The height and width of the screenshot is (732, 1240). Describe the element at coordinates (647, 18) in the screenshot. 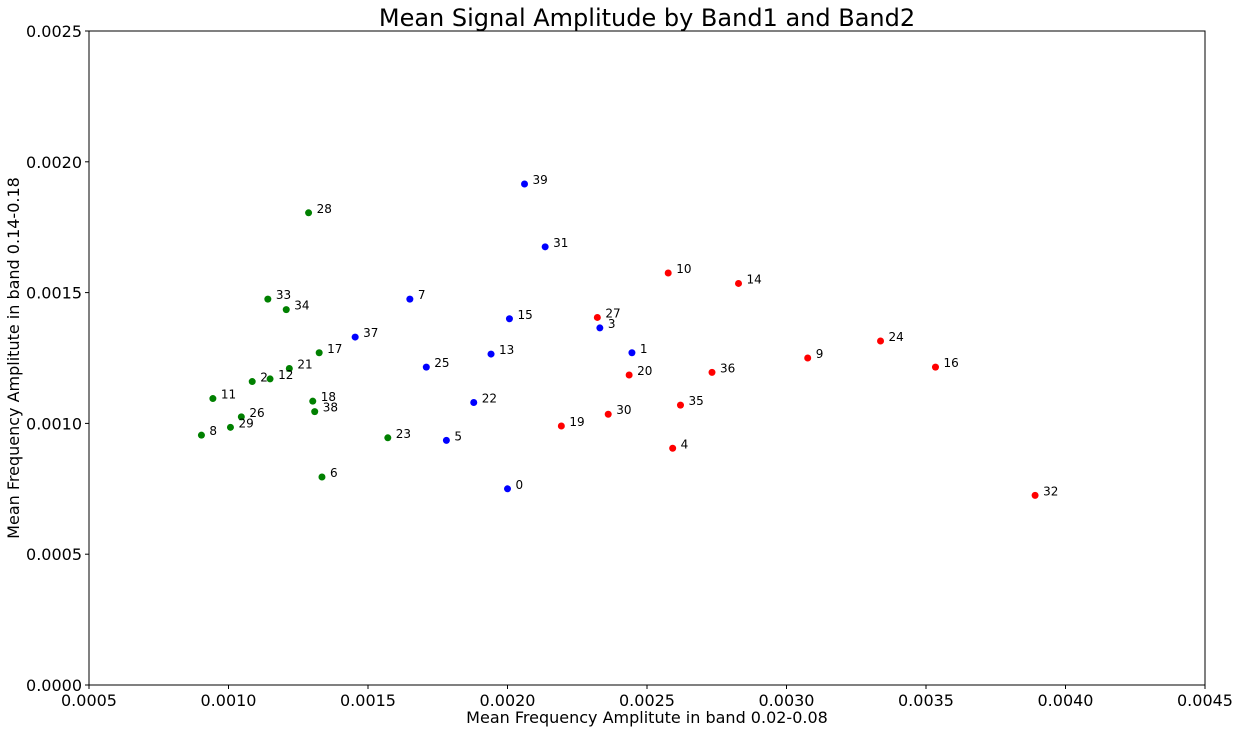

I see `chart-title: Mean Signal Amplitude by Band1 and Band2` at that location.